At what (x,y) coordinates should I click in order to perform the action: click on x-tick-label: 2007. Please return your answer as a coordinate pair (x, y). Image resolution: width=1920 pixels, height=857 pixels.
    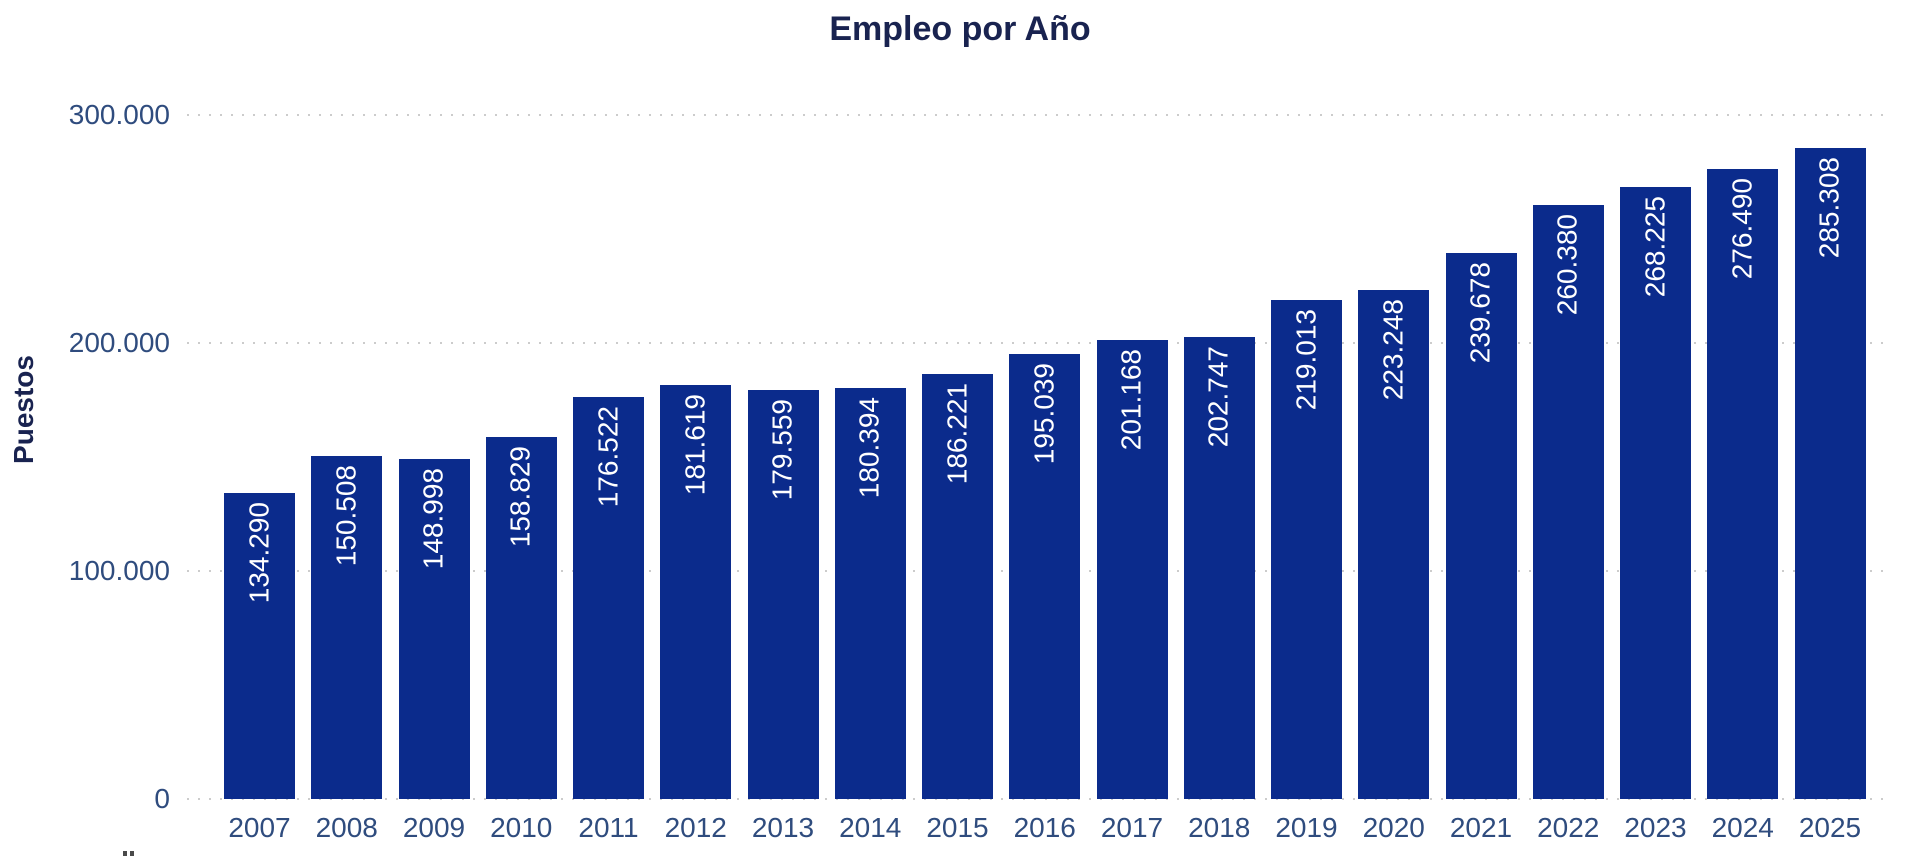
    Looking at the image, I should click on (259, 827).